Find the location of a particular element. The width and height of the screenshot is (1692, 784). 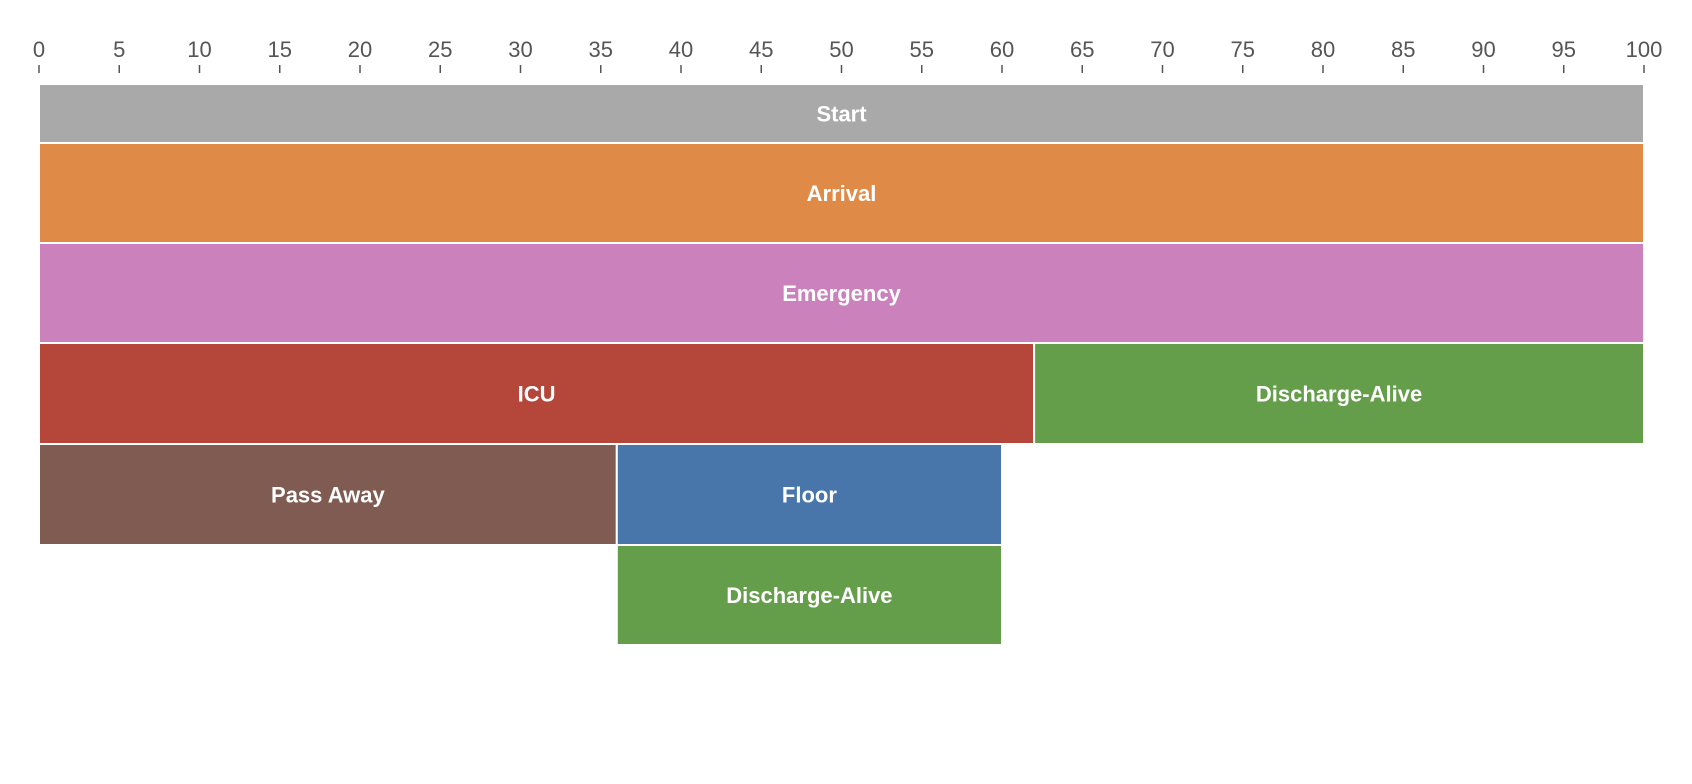

icicle-node: Start is located at coordinates (841, 113).